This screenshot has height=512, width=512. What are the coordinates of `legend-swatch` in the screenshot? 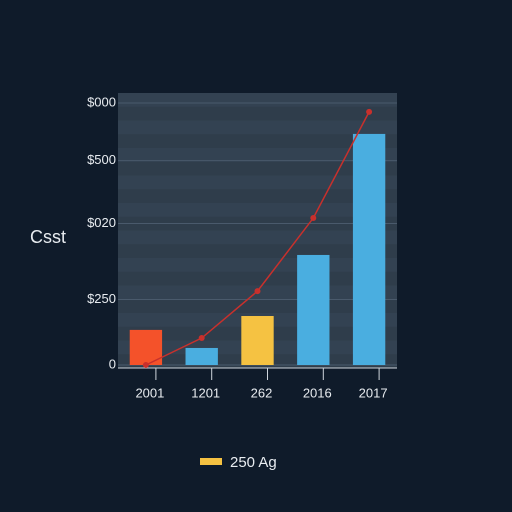 It's located at (211, 461).